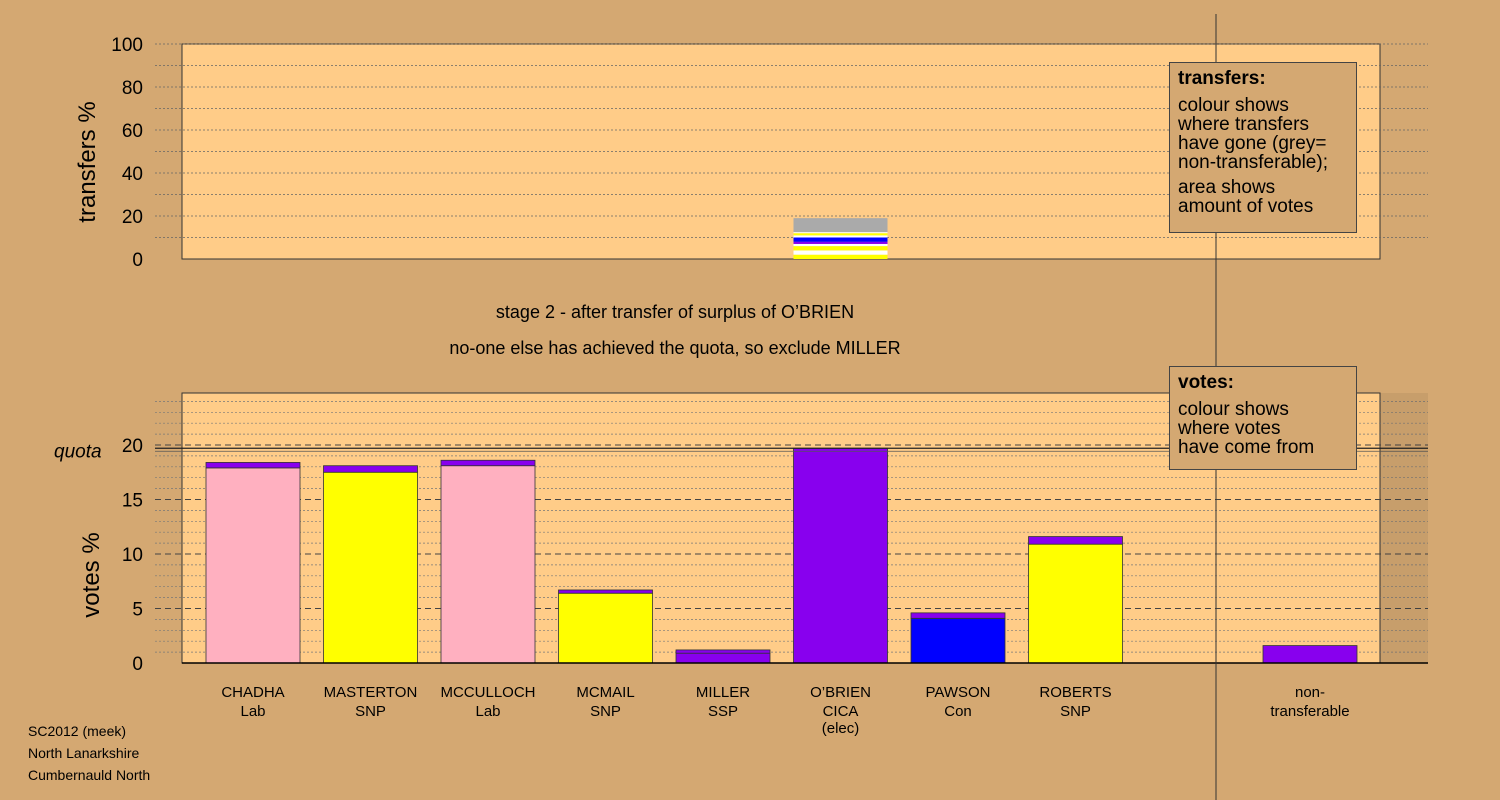 The height and width of the screenshot is (800, 1500). What do you see at coordinates (77, 731) in the screenshot?
I see `footer-line-1: SC2012 (meek)` at bounding box center [77, 731].